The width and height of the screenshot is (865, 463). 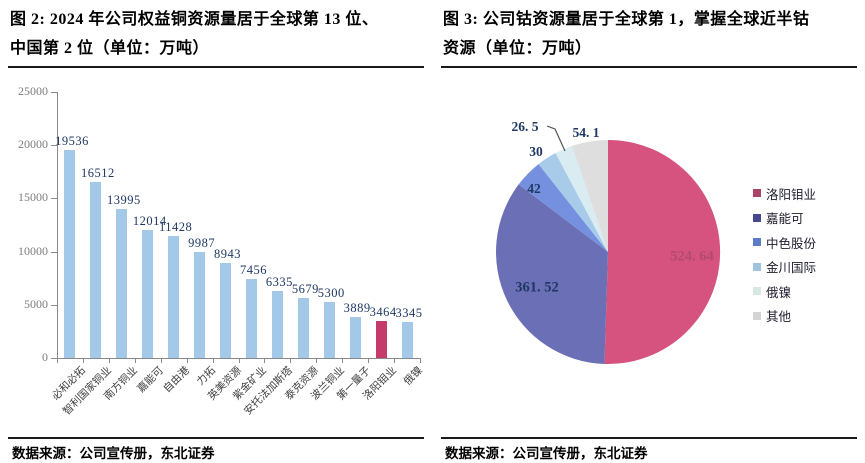 I want to click on bar-value-label: 5300, so click(x=331, y=292).